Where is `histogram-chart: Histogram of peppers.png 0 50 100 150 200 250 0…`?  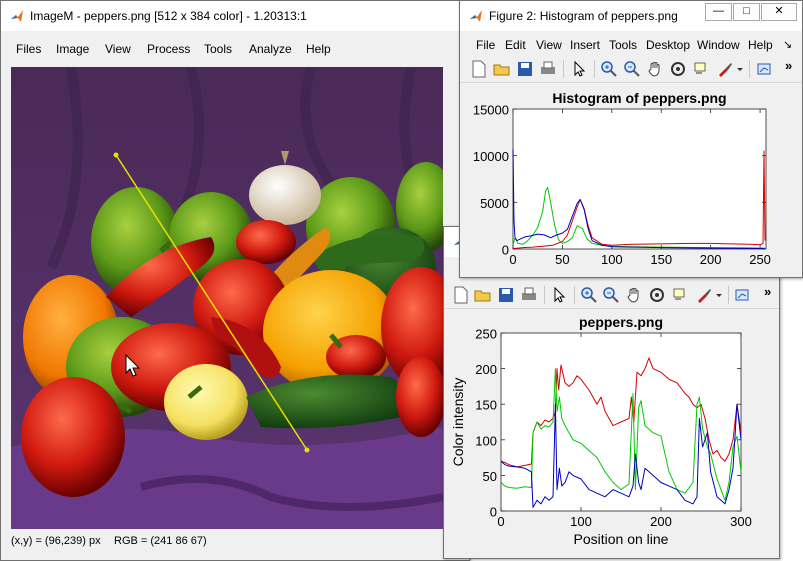 histogram-chart: Histogram of peppers.png 0 50 100 150 200 250 0… is located at coordinates (631, 179).